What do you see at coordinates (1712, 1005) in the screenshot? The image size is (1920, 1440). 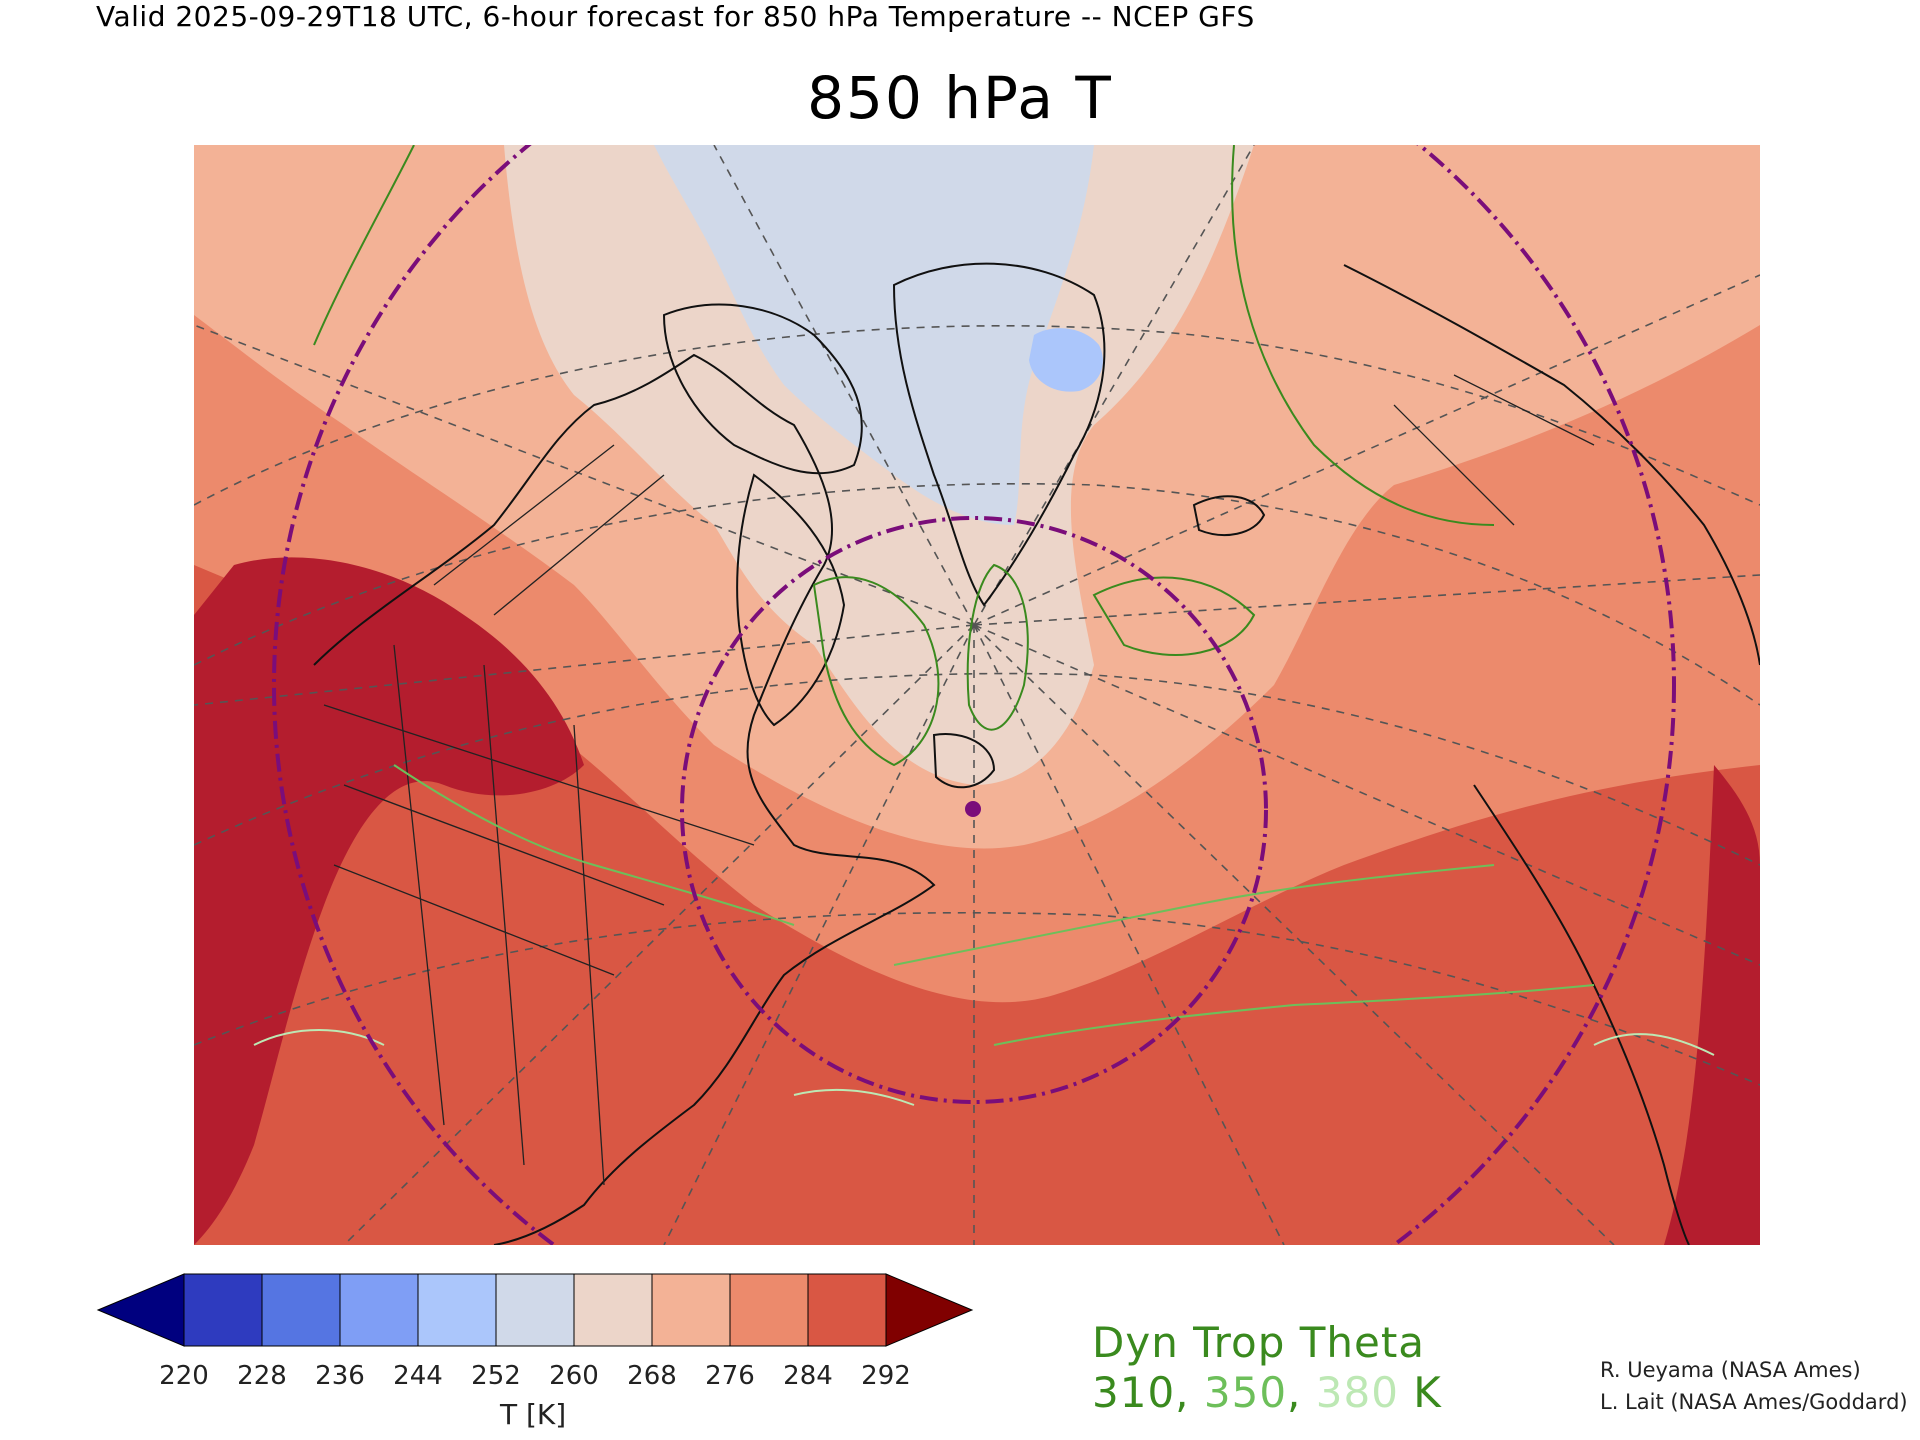 I see `field-band-292-east` at bounding box center [1712, 1005].